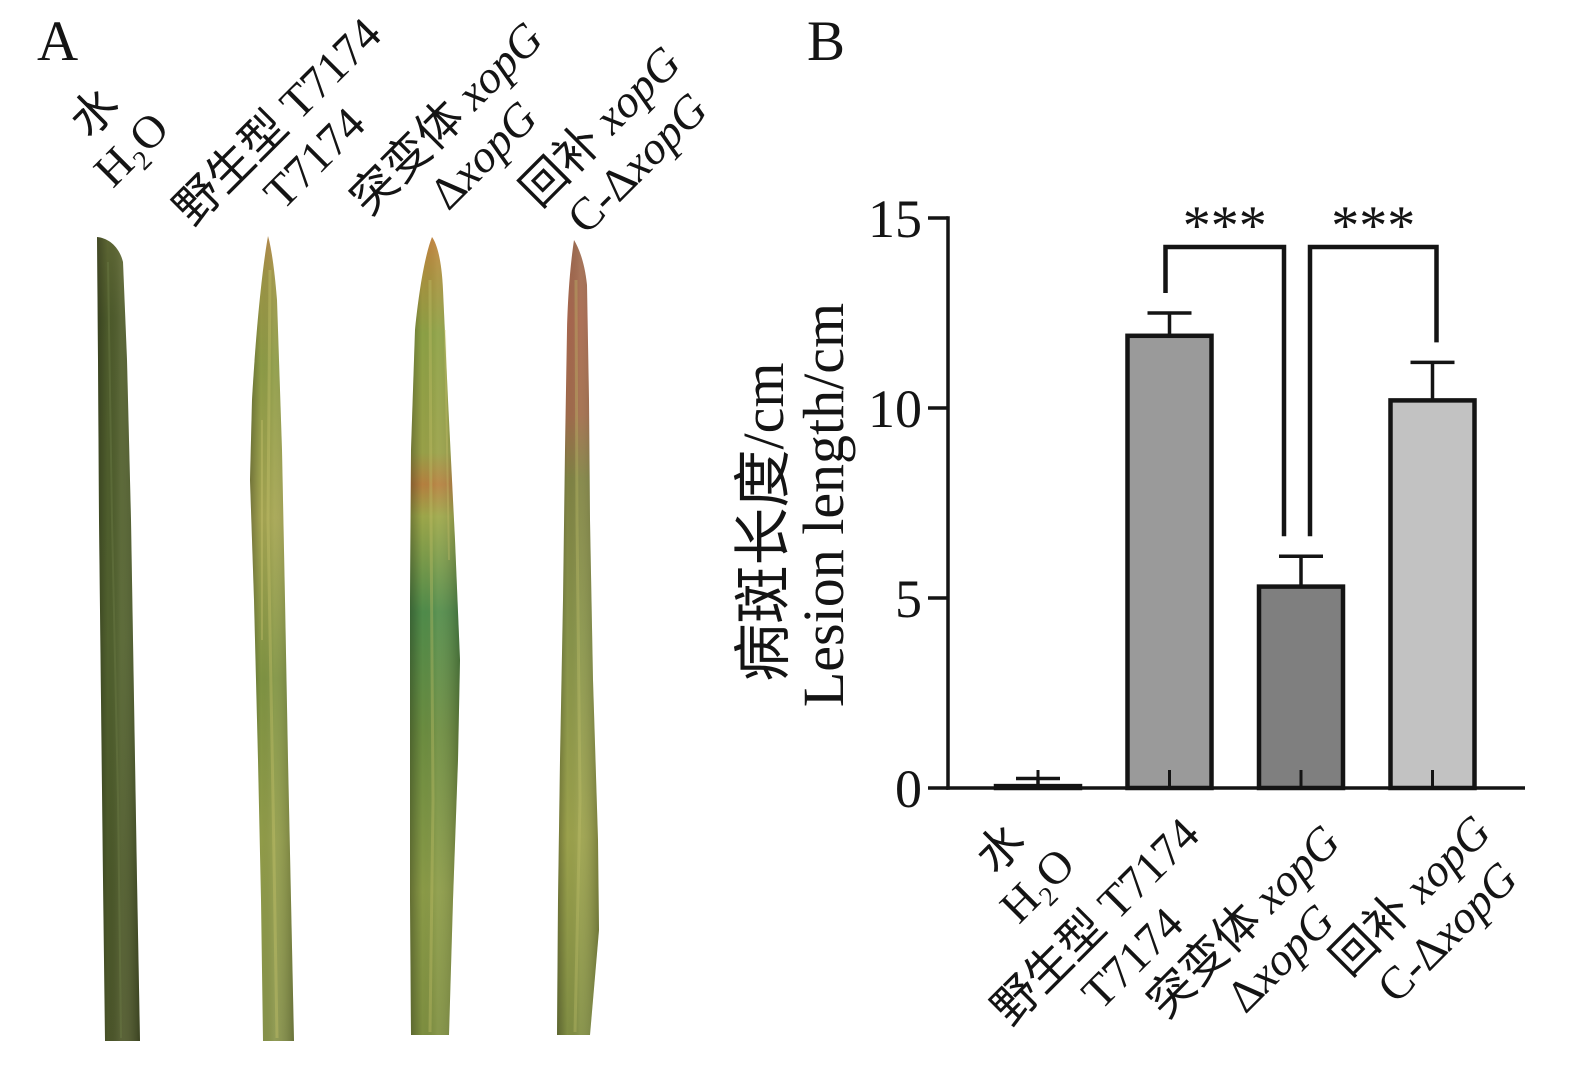 The height and width of the screenshot is (1082, 1575). I want to click on leaf-photo-complement, so click(578, 637).